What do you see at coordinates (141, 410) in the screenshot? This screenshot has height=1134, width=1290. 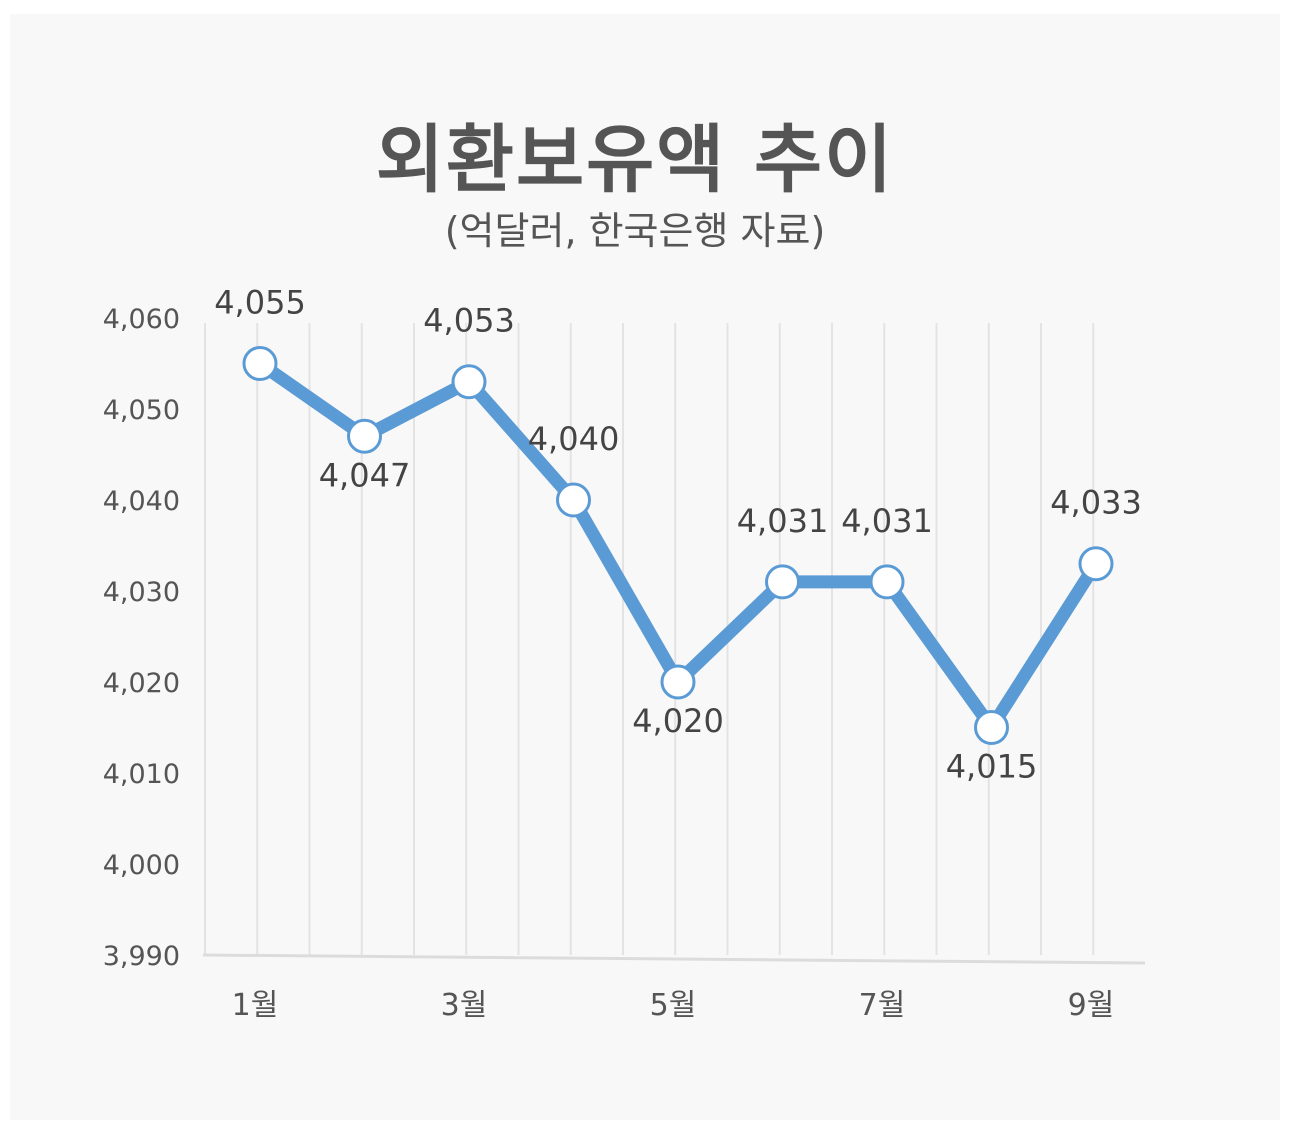 I see `y-tick-label: 4,050` at bounding box center [141, 410].